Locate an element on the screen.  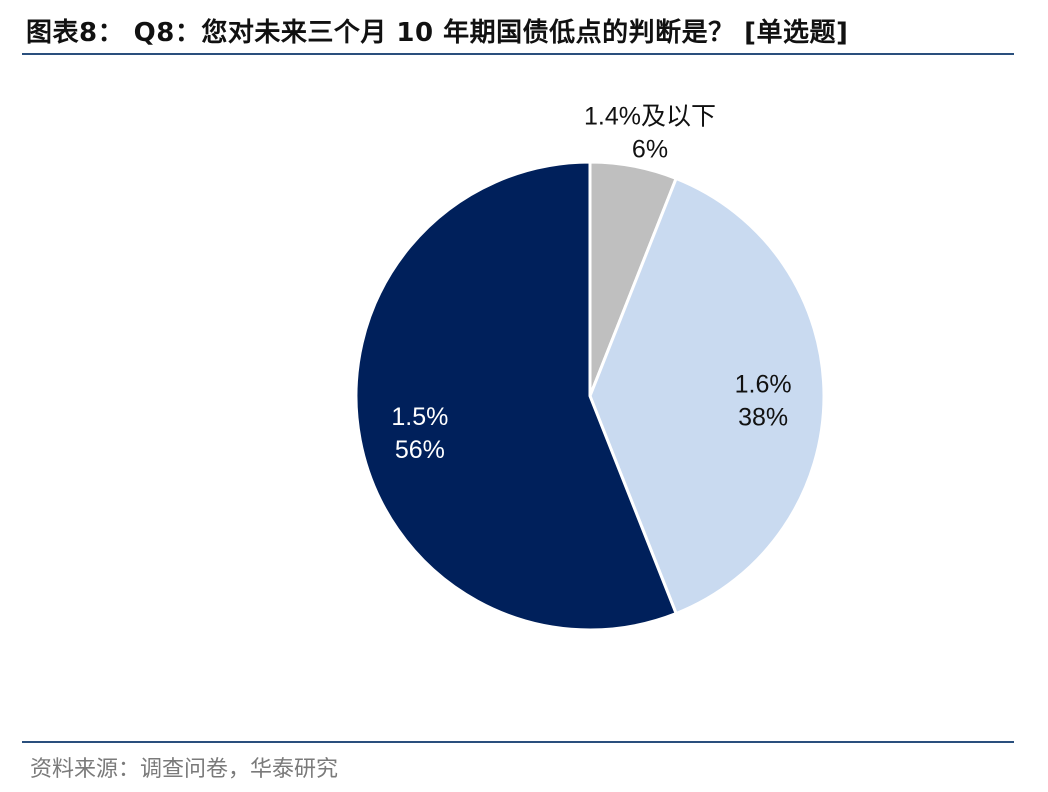
slice-category-label: 1.5% is located at coordinates (419, 417).